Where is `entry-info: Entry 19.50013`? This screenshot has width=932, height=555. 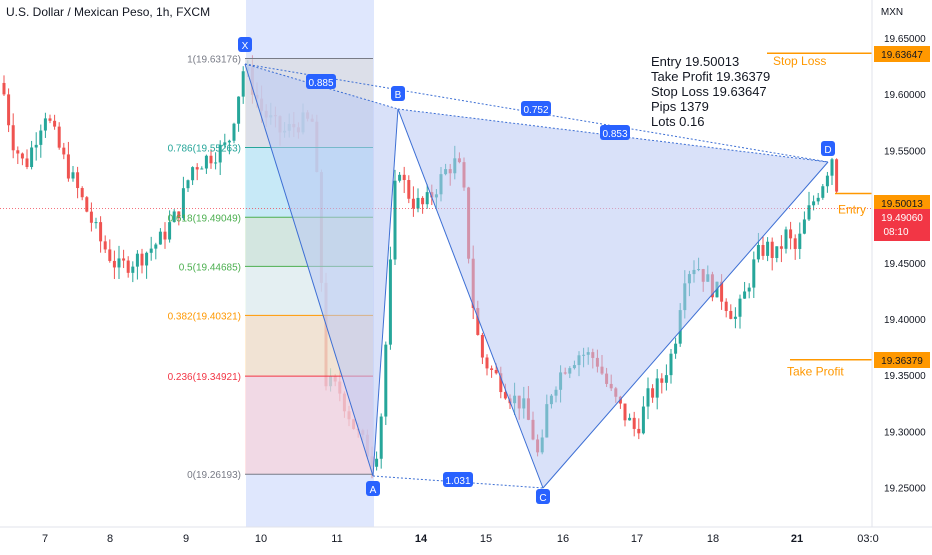 entry-info: Entry 19.50013 is located at coordinates (695, 61).